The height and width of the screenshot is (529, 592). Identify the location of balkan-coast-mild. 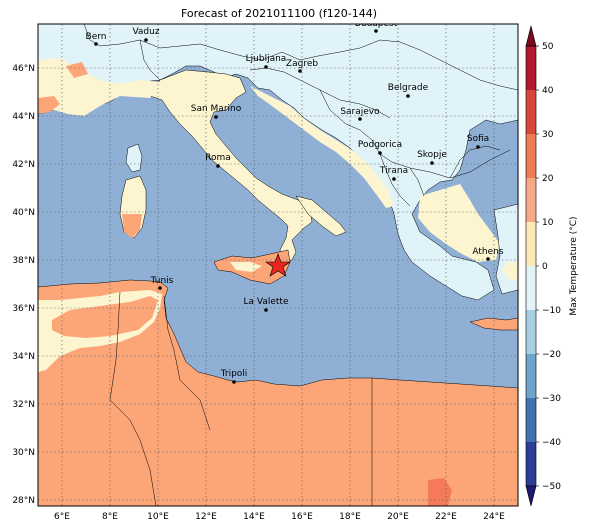
(322, 147).